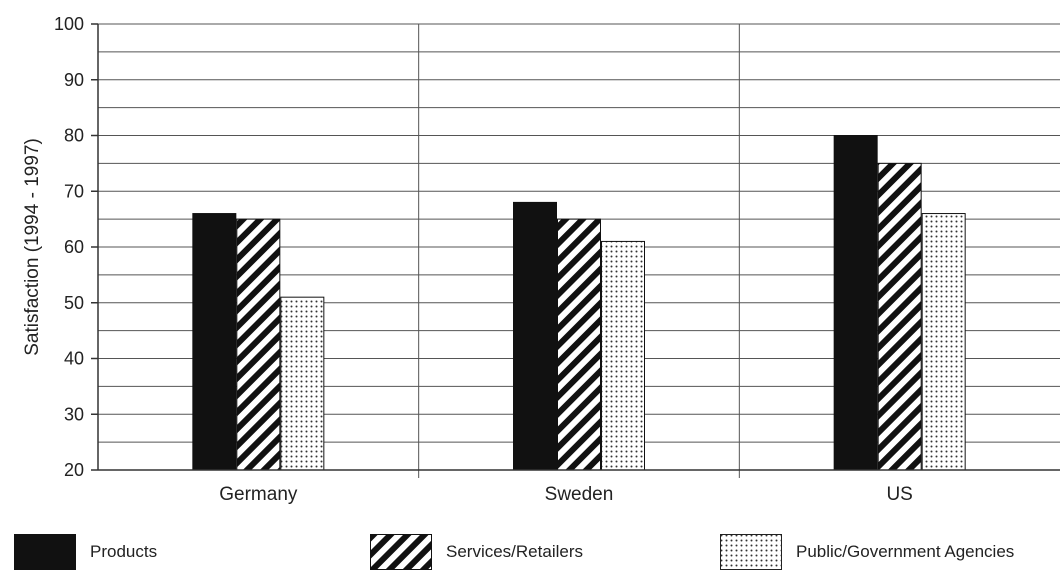 The width and height of the screenshot is (1060, 574). Describe the element at coordinates (514, 551) in the screenshot. I see `legend-label-services: Services/Retailers` at that location.